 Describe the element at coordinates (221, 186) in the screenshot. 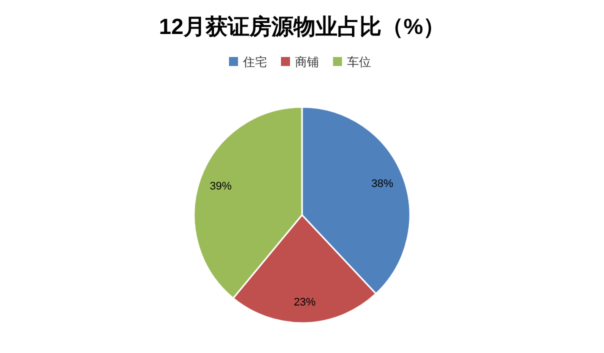

I see `data-label: 39%` at that location.